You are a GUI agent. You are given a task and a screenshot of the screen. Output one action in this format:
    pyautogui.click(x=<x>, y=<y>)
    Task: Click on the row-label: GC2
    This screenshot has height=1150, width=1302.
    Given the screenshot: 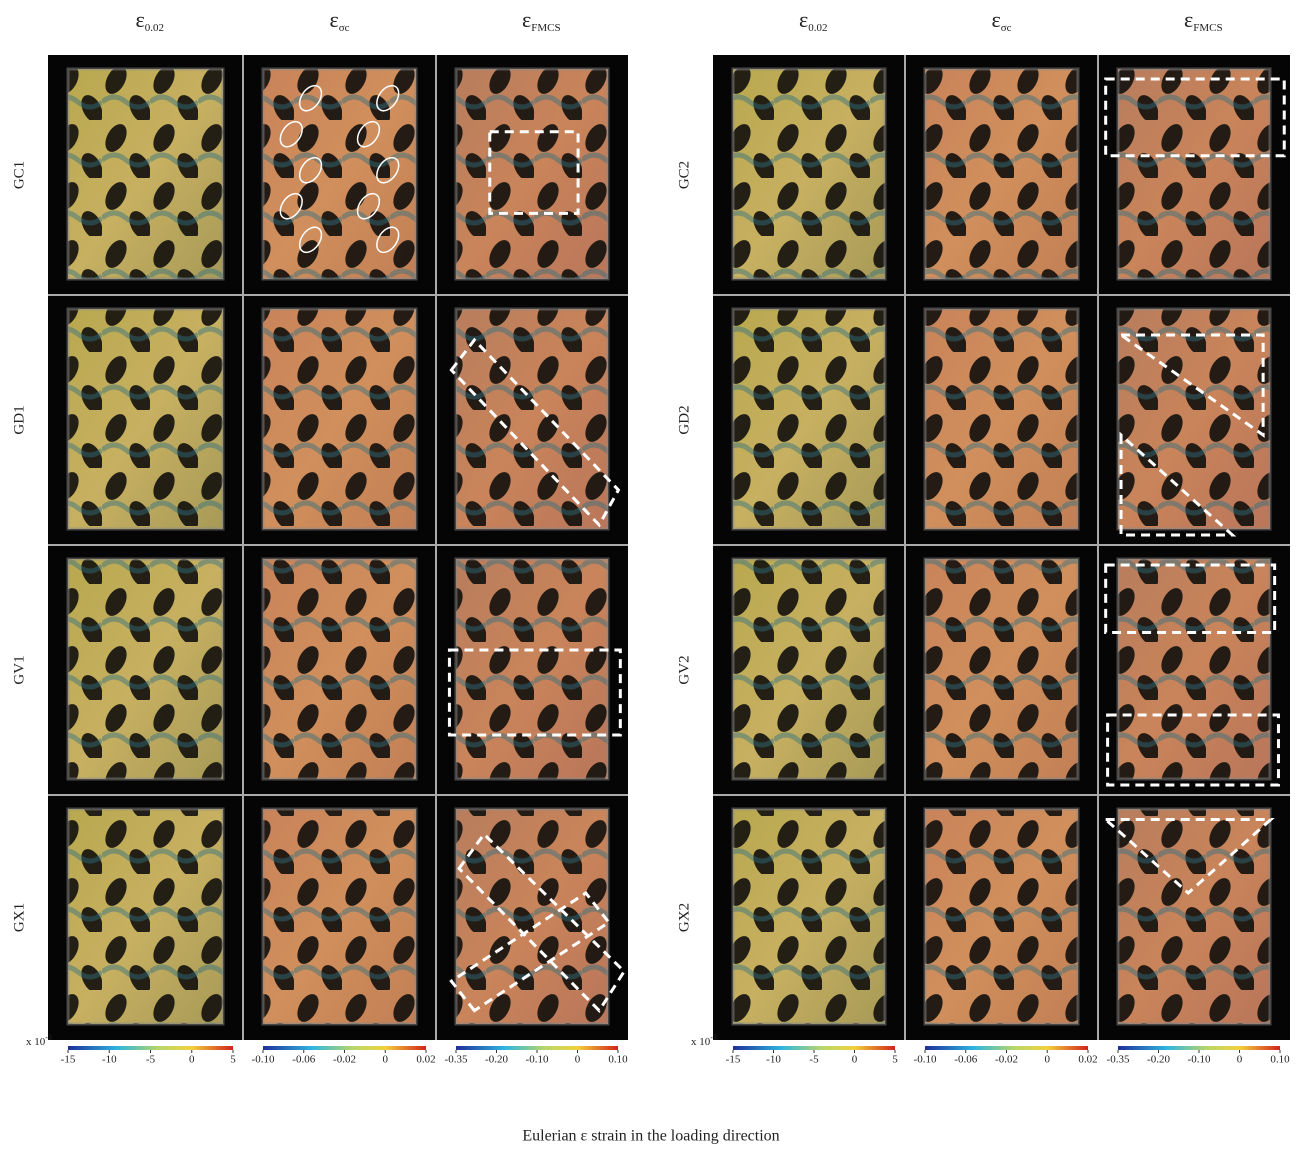 What is the action you would take?
    pyautogui.click(x=684, y=175)
    